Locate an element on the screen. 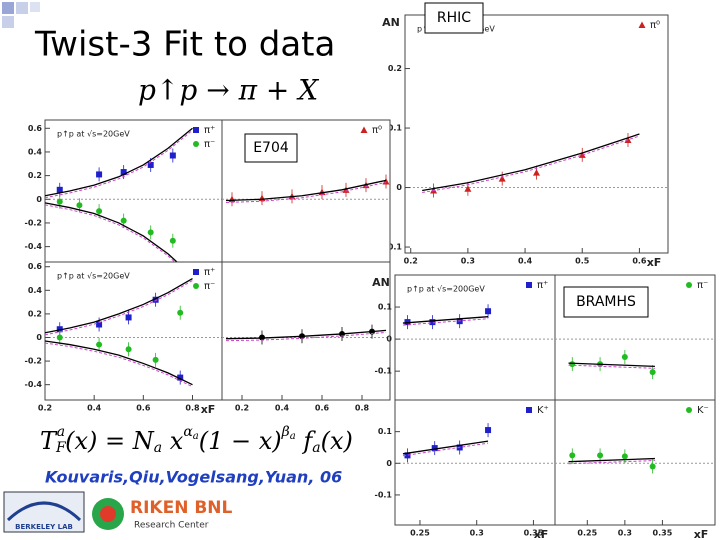  x-tick-label: 0.6 is located at coordinates (322, 408).